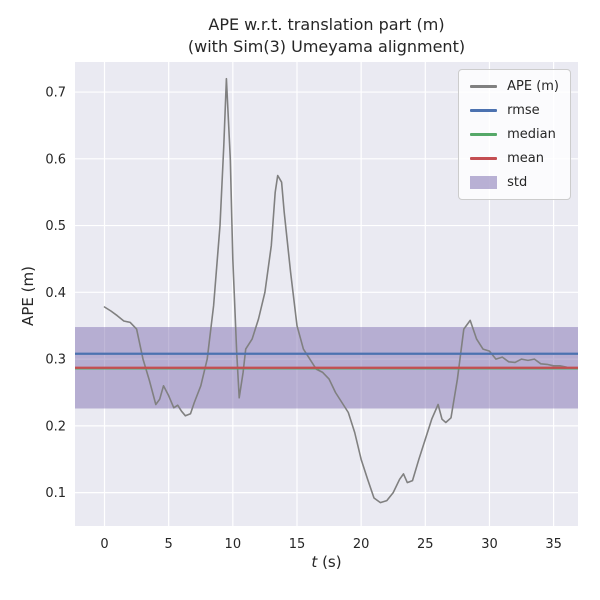 This screenshot has width=600, height=600. I want to click on y-tick-label: 0.7, so click(55, 93).